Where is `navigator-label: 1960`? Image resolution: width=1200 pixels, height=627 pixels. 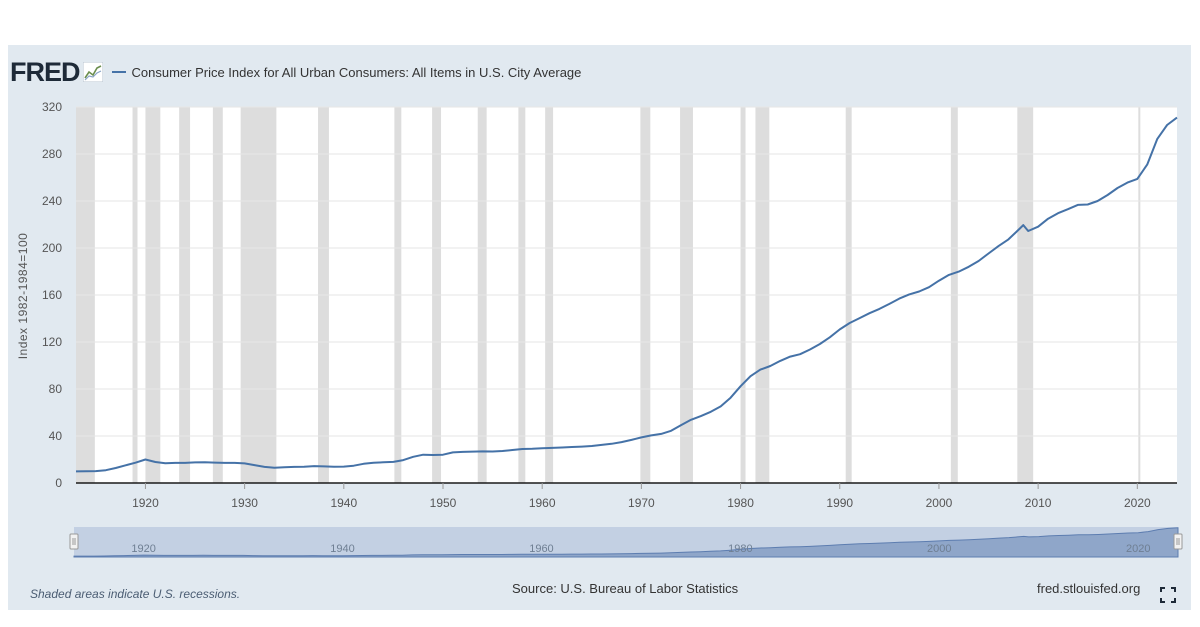 navigator-label: 1960 is located at coordinates (541, 549).